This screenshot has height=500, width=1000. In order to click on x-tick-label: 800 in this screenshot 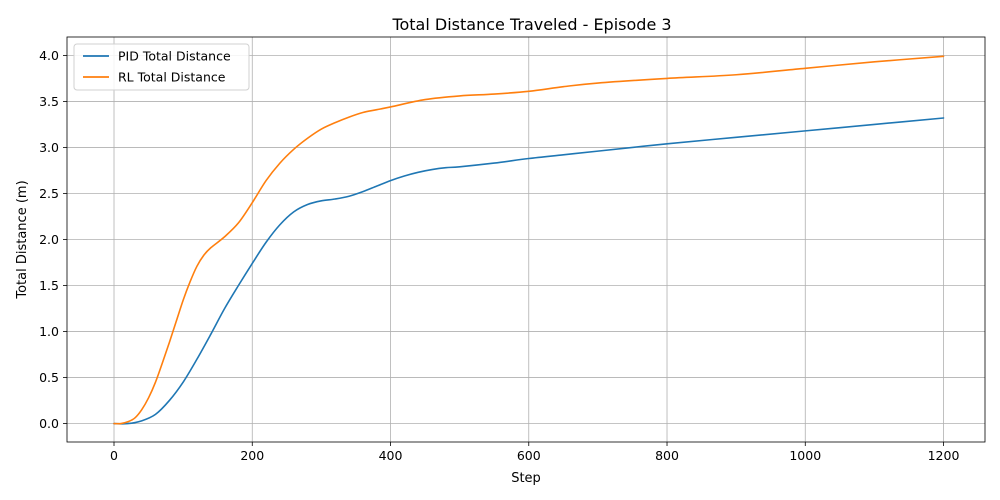, I will do `click(667, 455)`.